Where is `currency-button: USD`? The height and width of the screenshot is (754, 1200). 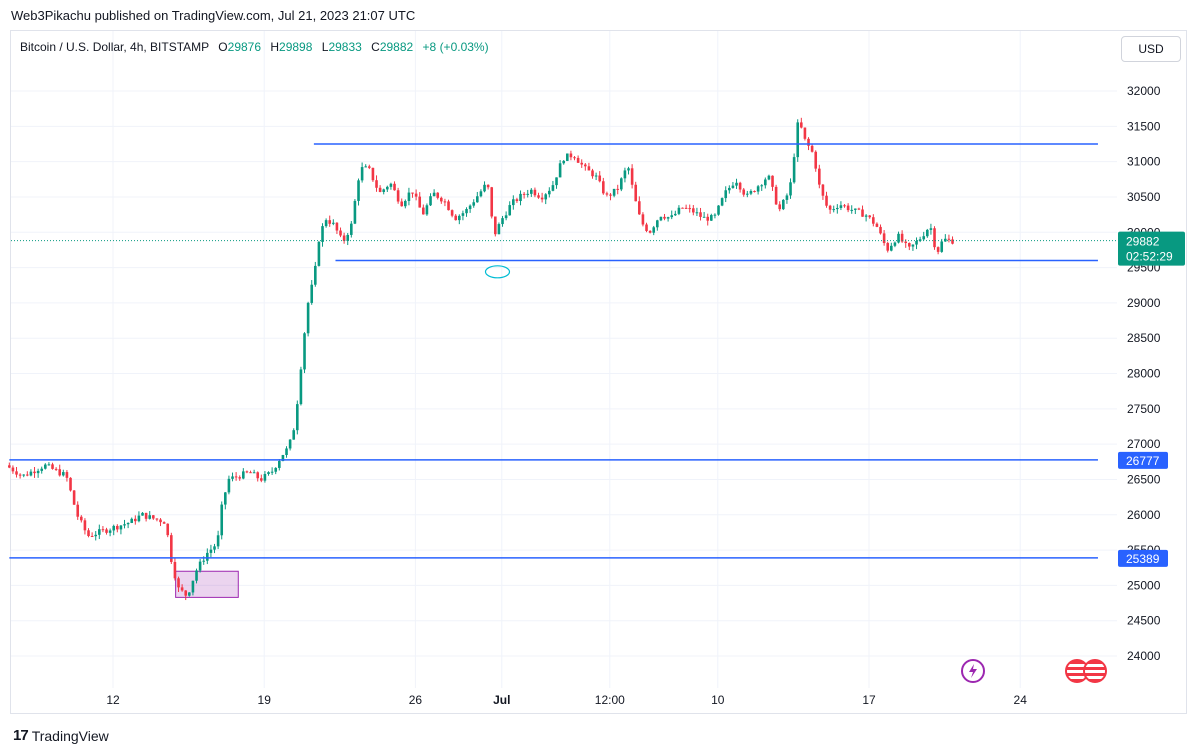
currency-button: USD is located at coordinates (1151, 49).